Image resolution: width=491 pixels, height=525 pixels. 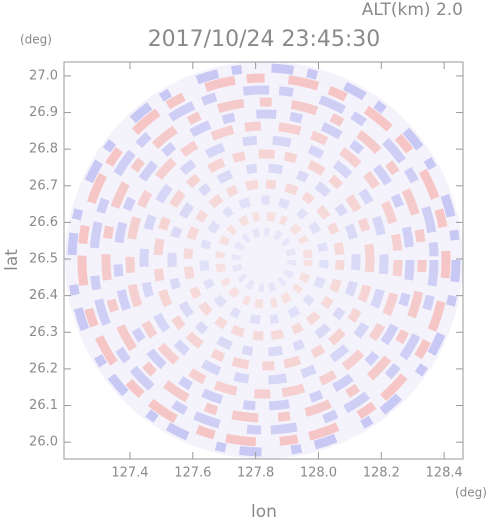 What do you see at coordinates (43, 112) in the screenshot?
I see `y-tick-label: 26.9` at bounding box center [43, 112].